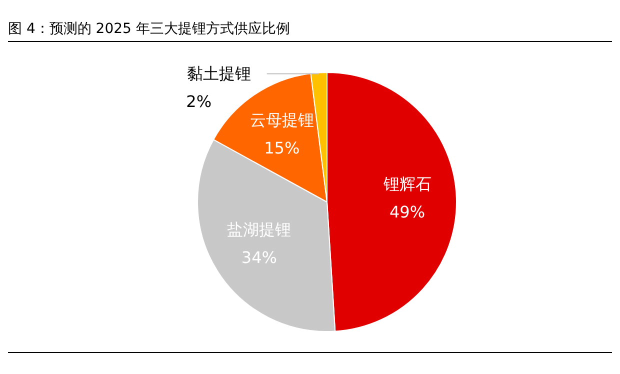 The height and width of the screenshot is (374, 620). Describe the element at coordinates (310, 25) in the screenshot. I see `chart-title: 图 4：预测的 2025 年三大提锂方式供应比例` at that location.